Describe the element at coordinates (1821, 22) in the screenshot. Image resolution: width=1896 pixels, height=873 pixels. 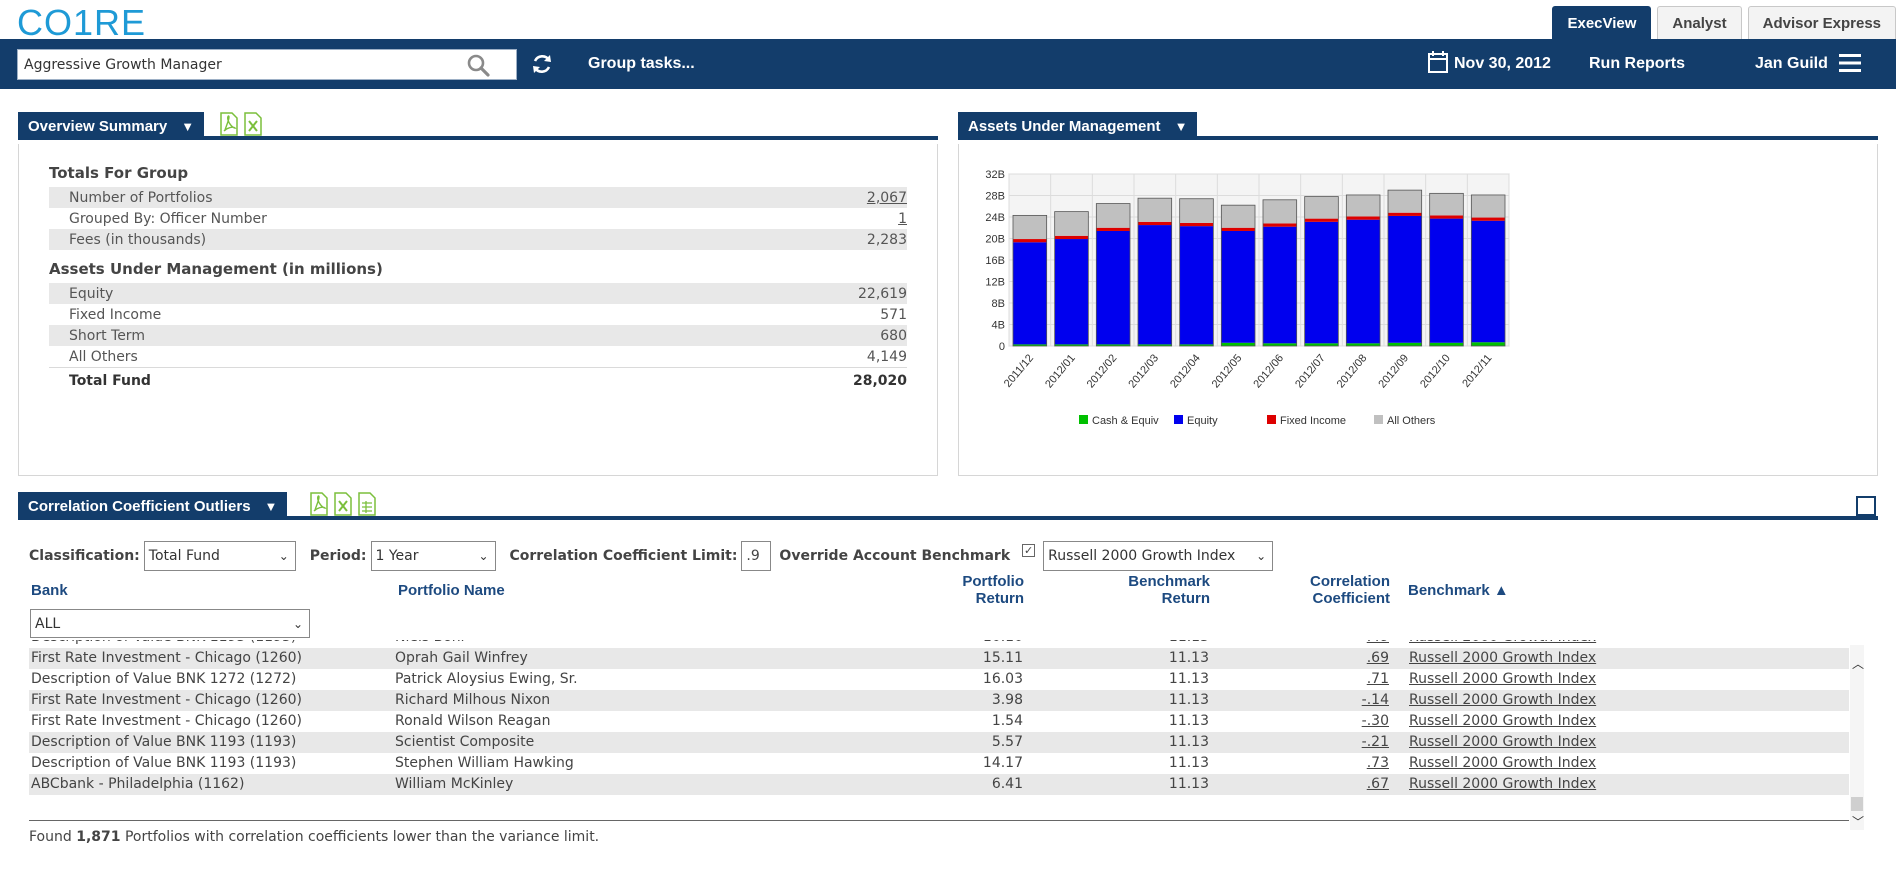
I see `tab-advisor-express: Advisor Express` at that location.